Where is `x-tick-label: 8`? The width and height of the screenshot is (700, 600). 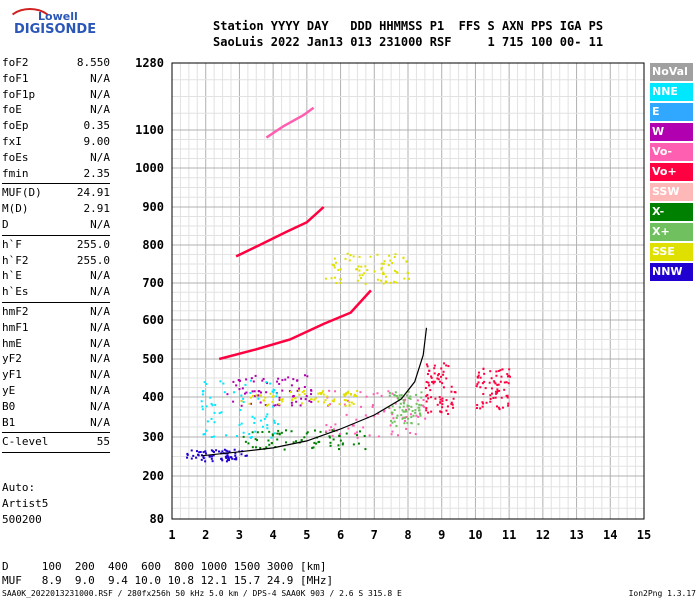 x-tick-label: 8 is located at coordinates (407, 535).